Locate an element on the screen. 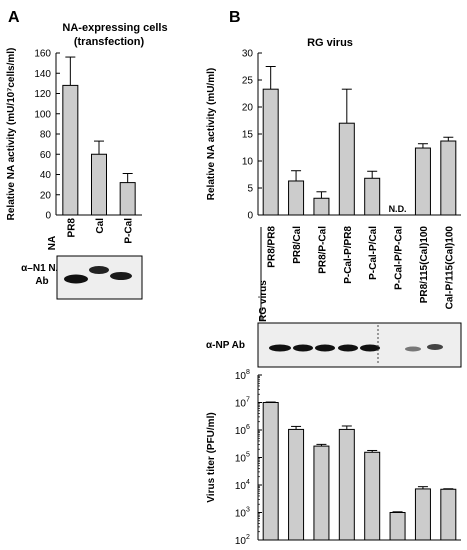  panel-a-title-line2: (transfection) is located at coordinates (109, 42).